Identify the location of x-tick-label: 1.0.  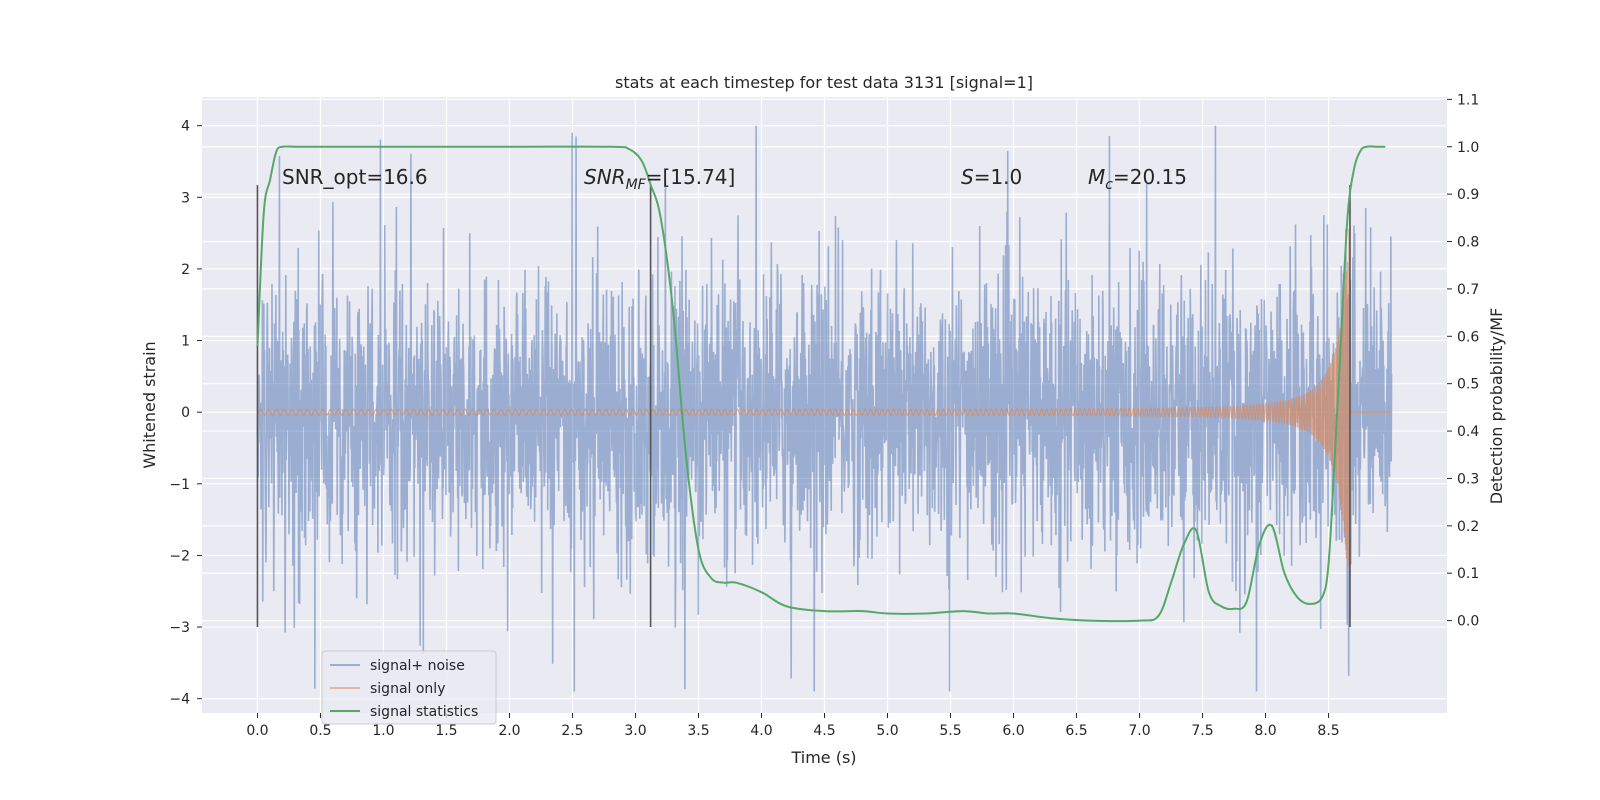
(383, 731).